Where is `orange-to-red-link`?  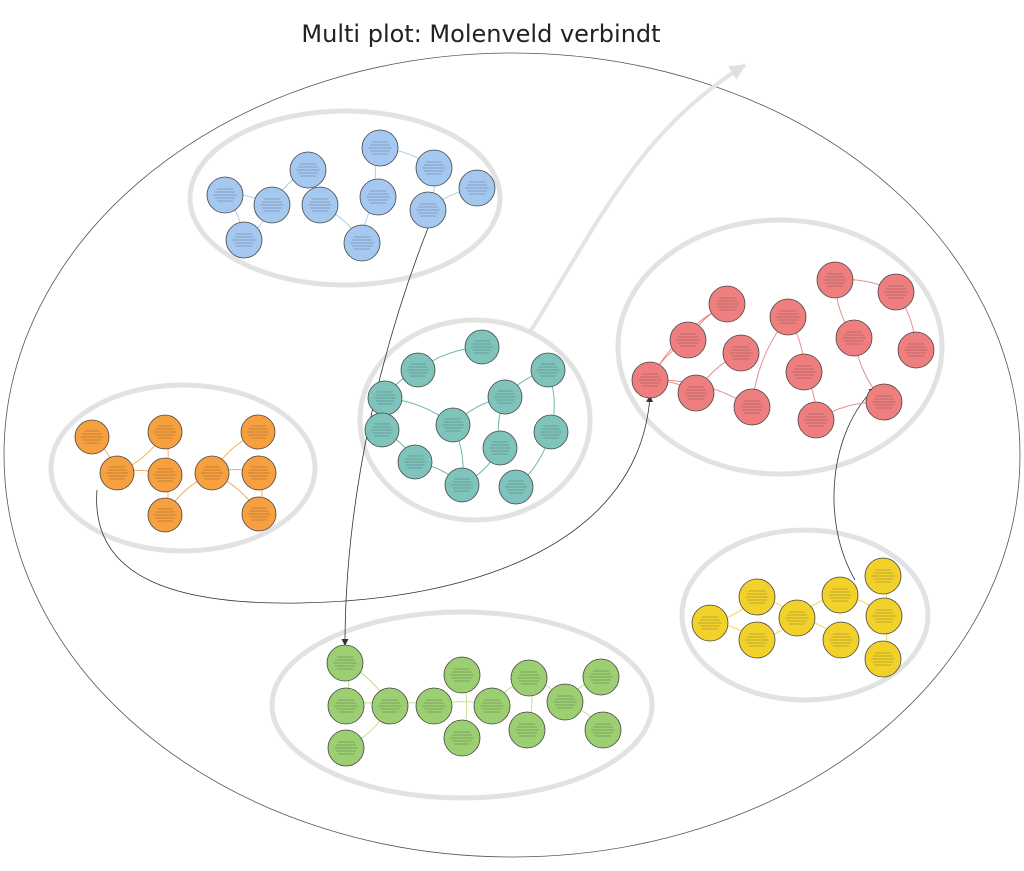 orange-to-red-link is located at coordinates (375, 499).